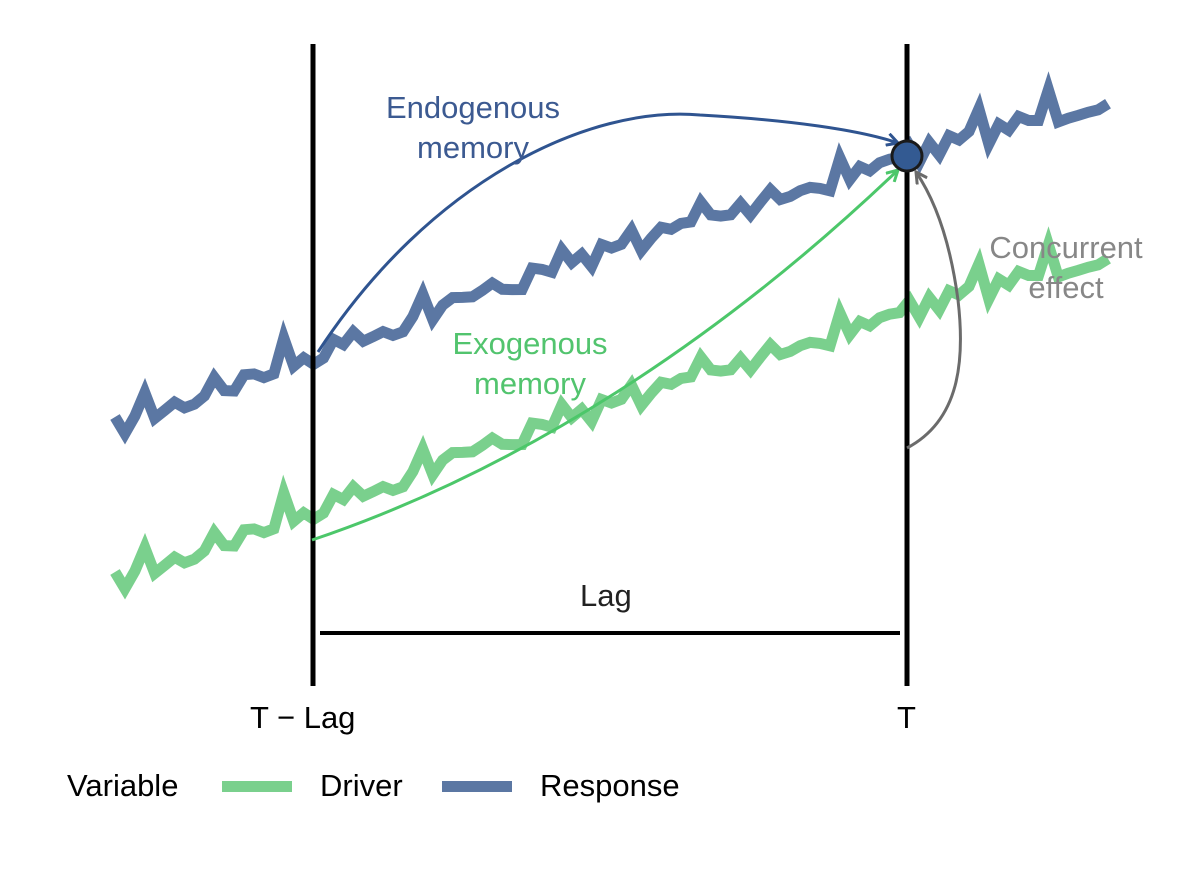 The width and height of the screenshot is (1199, 872). What do you see at coordinates (1066, 247) in the screenshot?
I see `concurrent-line-1: Concurrent` at bounding box center [1066, 247].